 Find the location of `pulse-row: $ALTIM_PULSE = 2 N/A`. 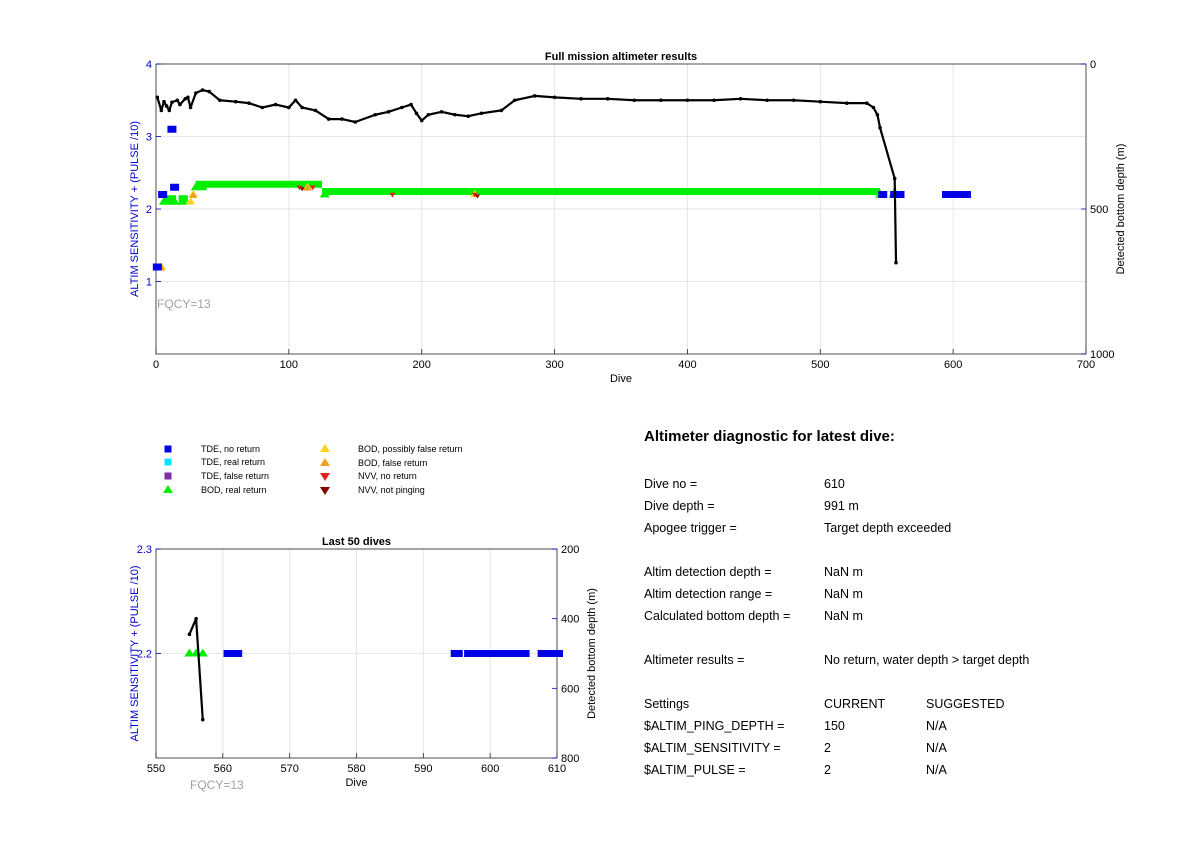

pulse-row: $ALTIM_PULSE = 2 N/A is located at coordinates (914, 770).